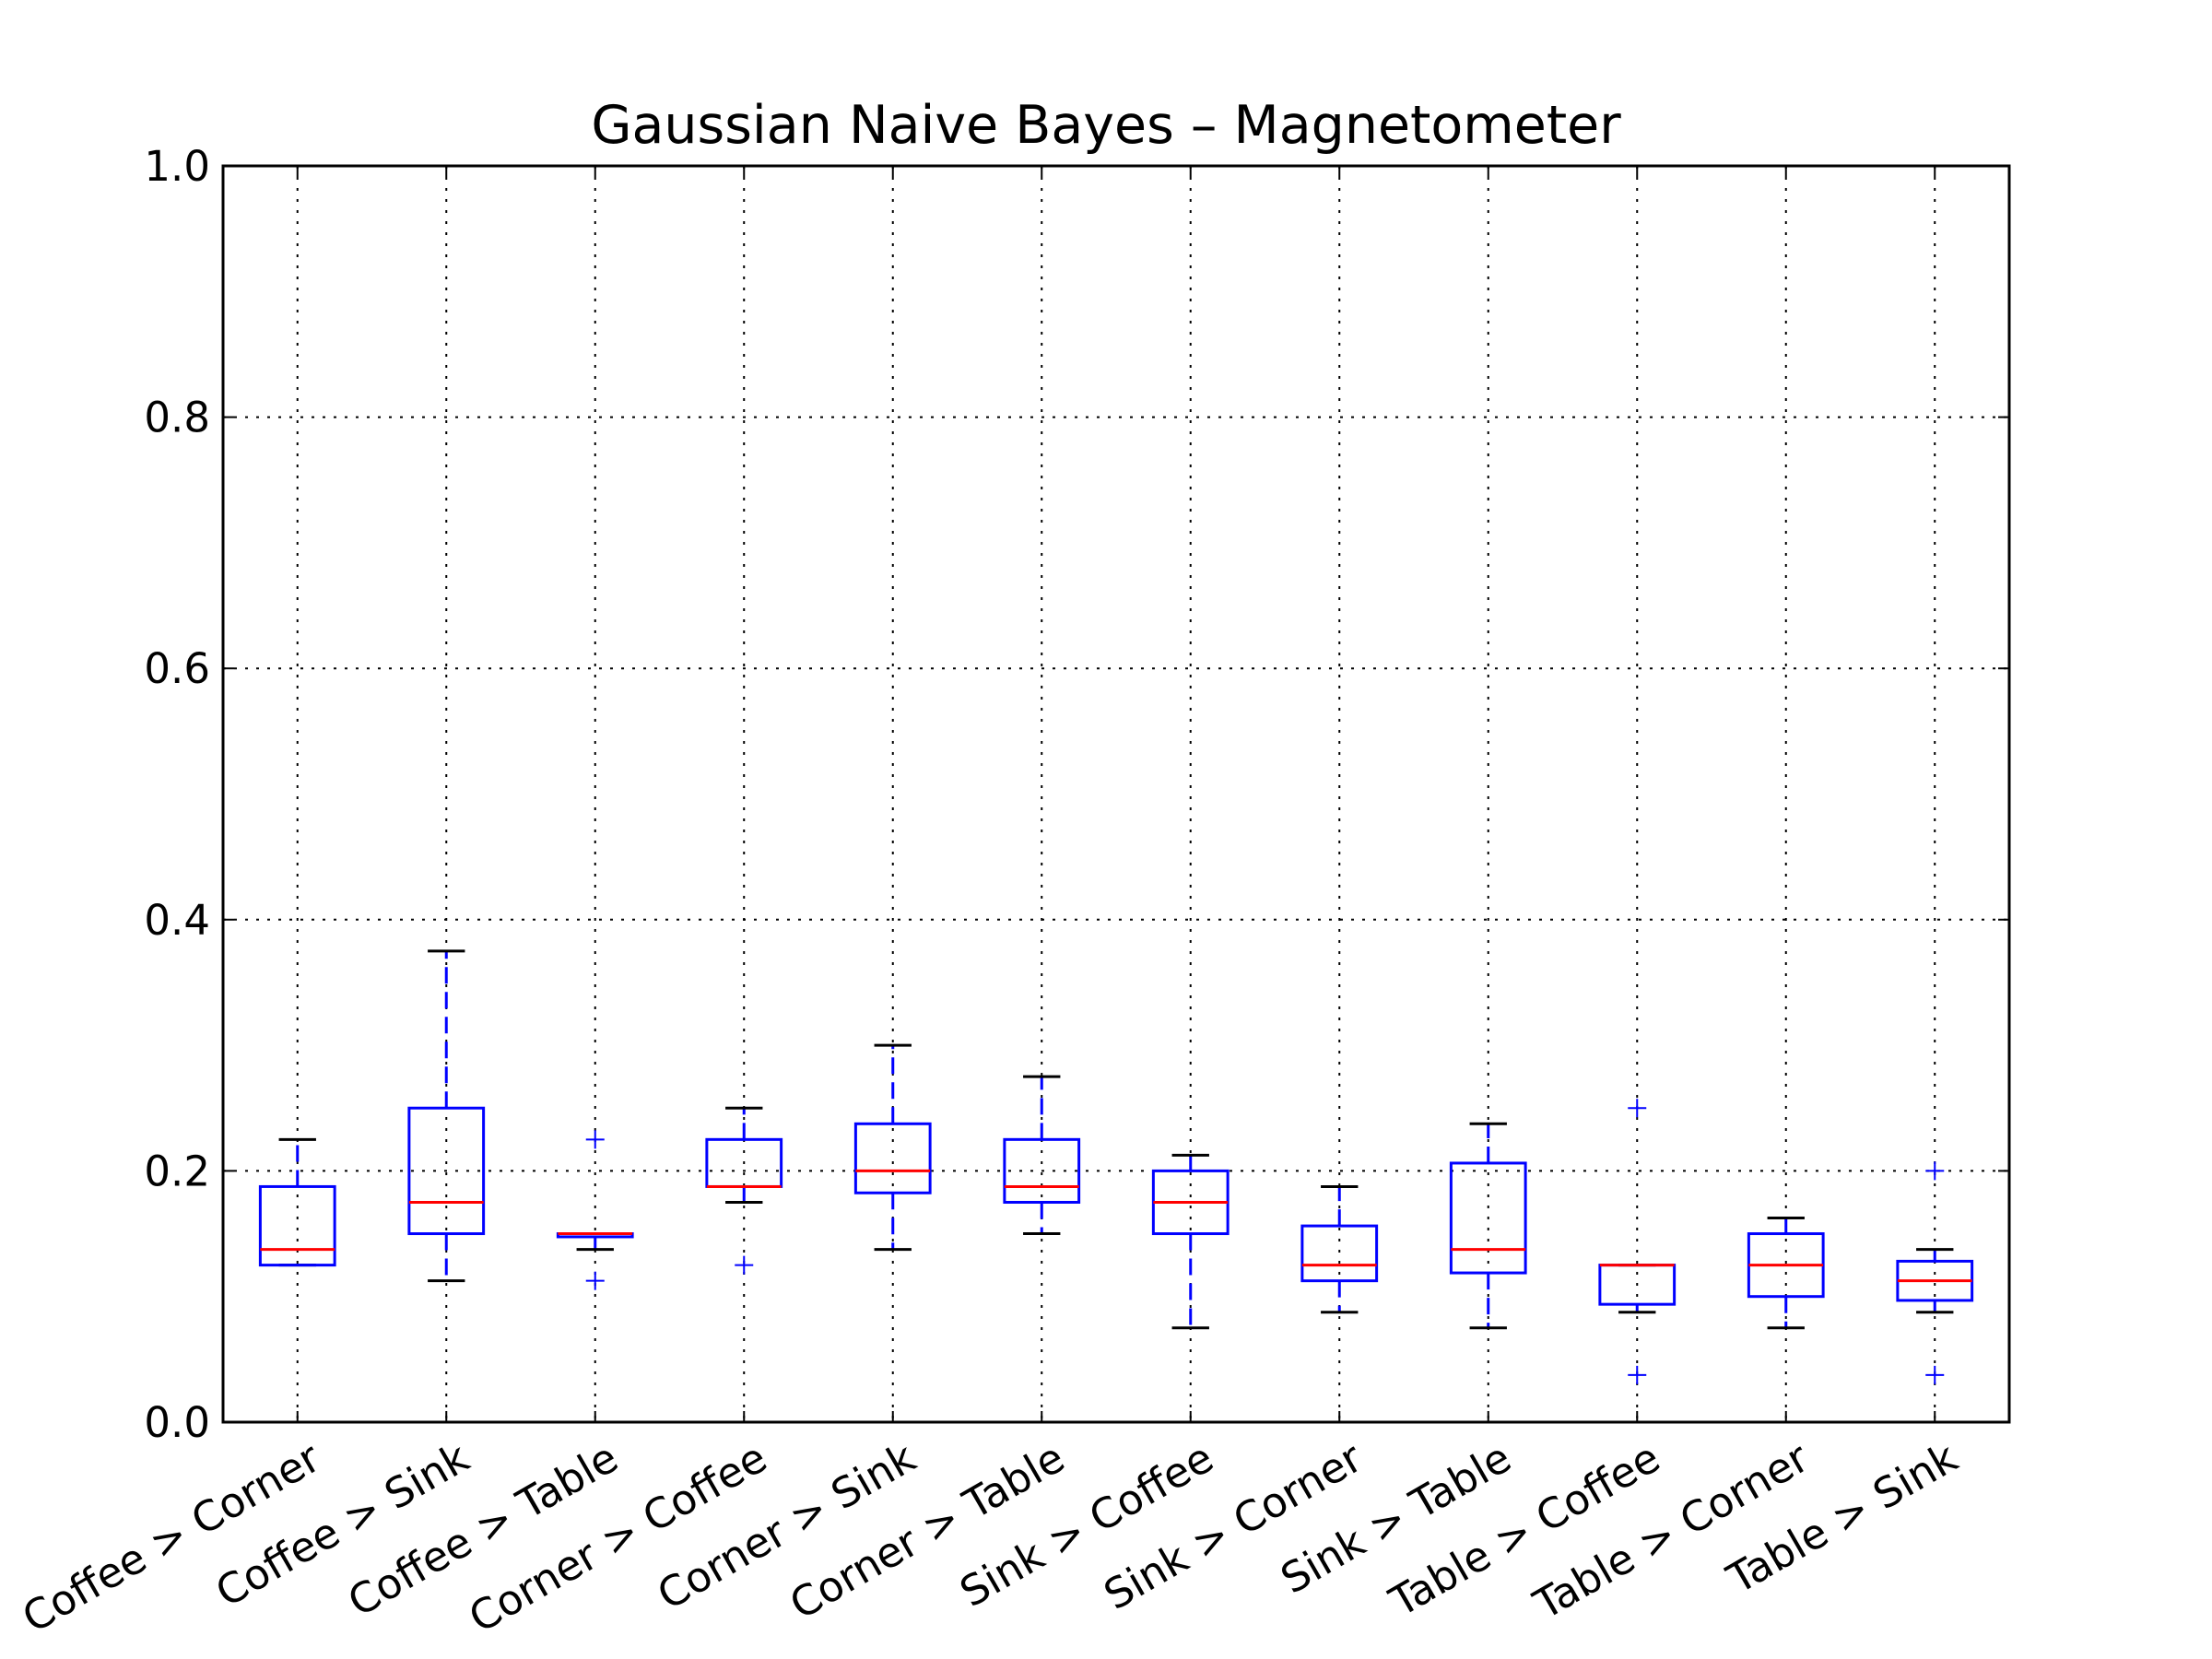  Describe the element at coordinates (177, 920) in the screenshot. I see `y-tick-label: 0.4` at that location.